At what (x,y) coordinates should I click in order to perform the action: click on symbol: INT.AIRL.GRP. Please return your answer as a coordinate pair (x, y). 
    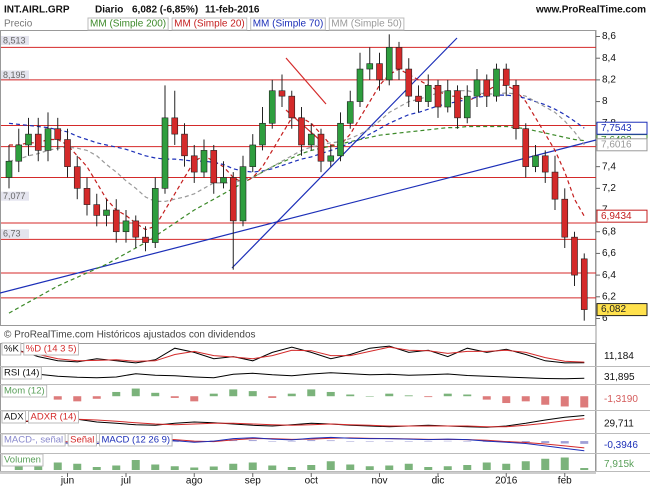
    Looking at the image, I should click on (37, 10).